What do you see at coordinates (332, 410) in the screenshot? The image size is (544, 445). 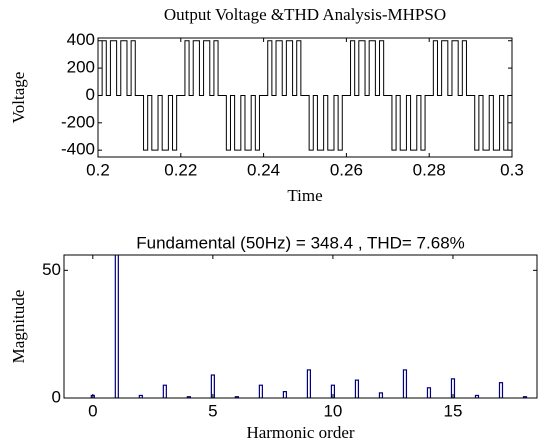 I see `x-tick-label: 10` at bounding box center [332, 410].